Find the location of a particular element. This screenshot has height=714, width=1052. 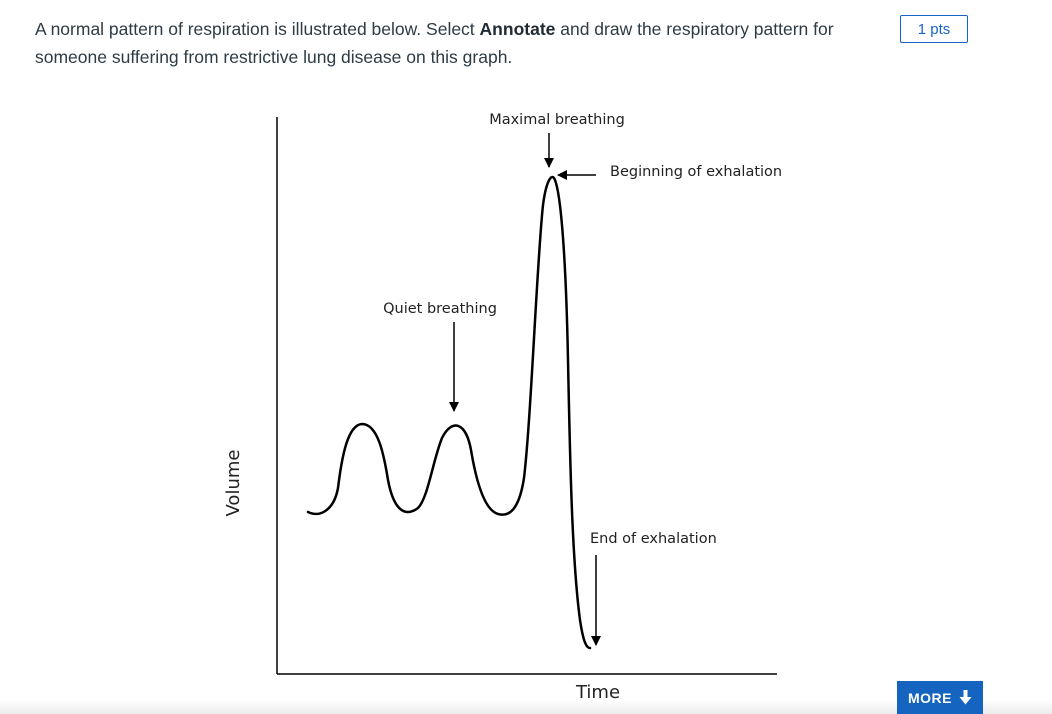

arrow-down-icon is located at coordinates (965, 697).